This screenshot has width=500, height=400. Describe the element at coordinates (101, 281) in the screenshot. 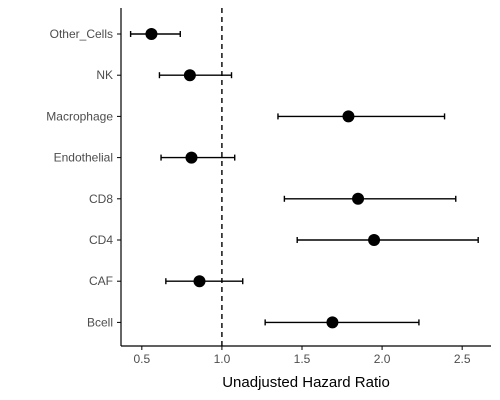

I see `y-tick-label: CAF` at that location.